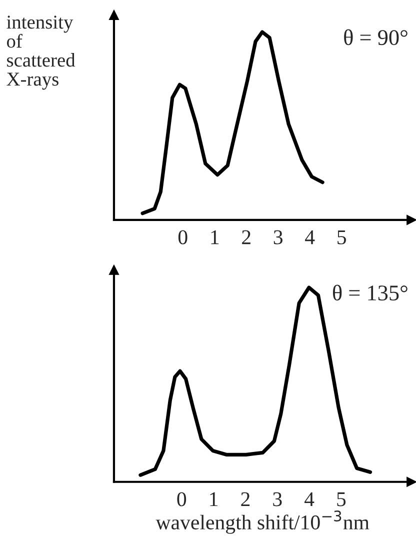 This screenshot has height=539, width=416. Describe the element at coordinates (376, 37) in the screenshot. I see `annotation: θ = 90°` at that location.